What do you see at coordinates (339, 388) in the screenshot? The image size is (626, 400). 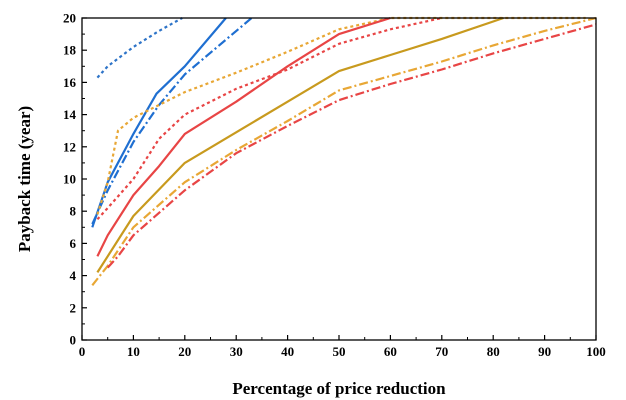 I see `x-axis-title: Percentage of price reduction` at bounding box center [339, 388].